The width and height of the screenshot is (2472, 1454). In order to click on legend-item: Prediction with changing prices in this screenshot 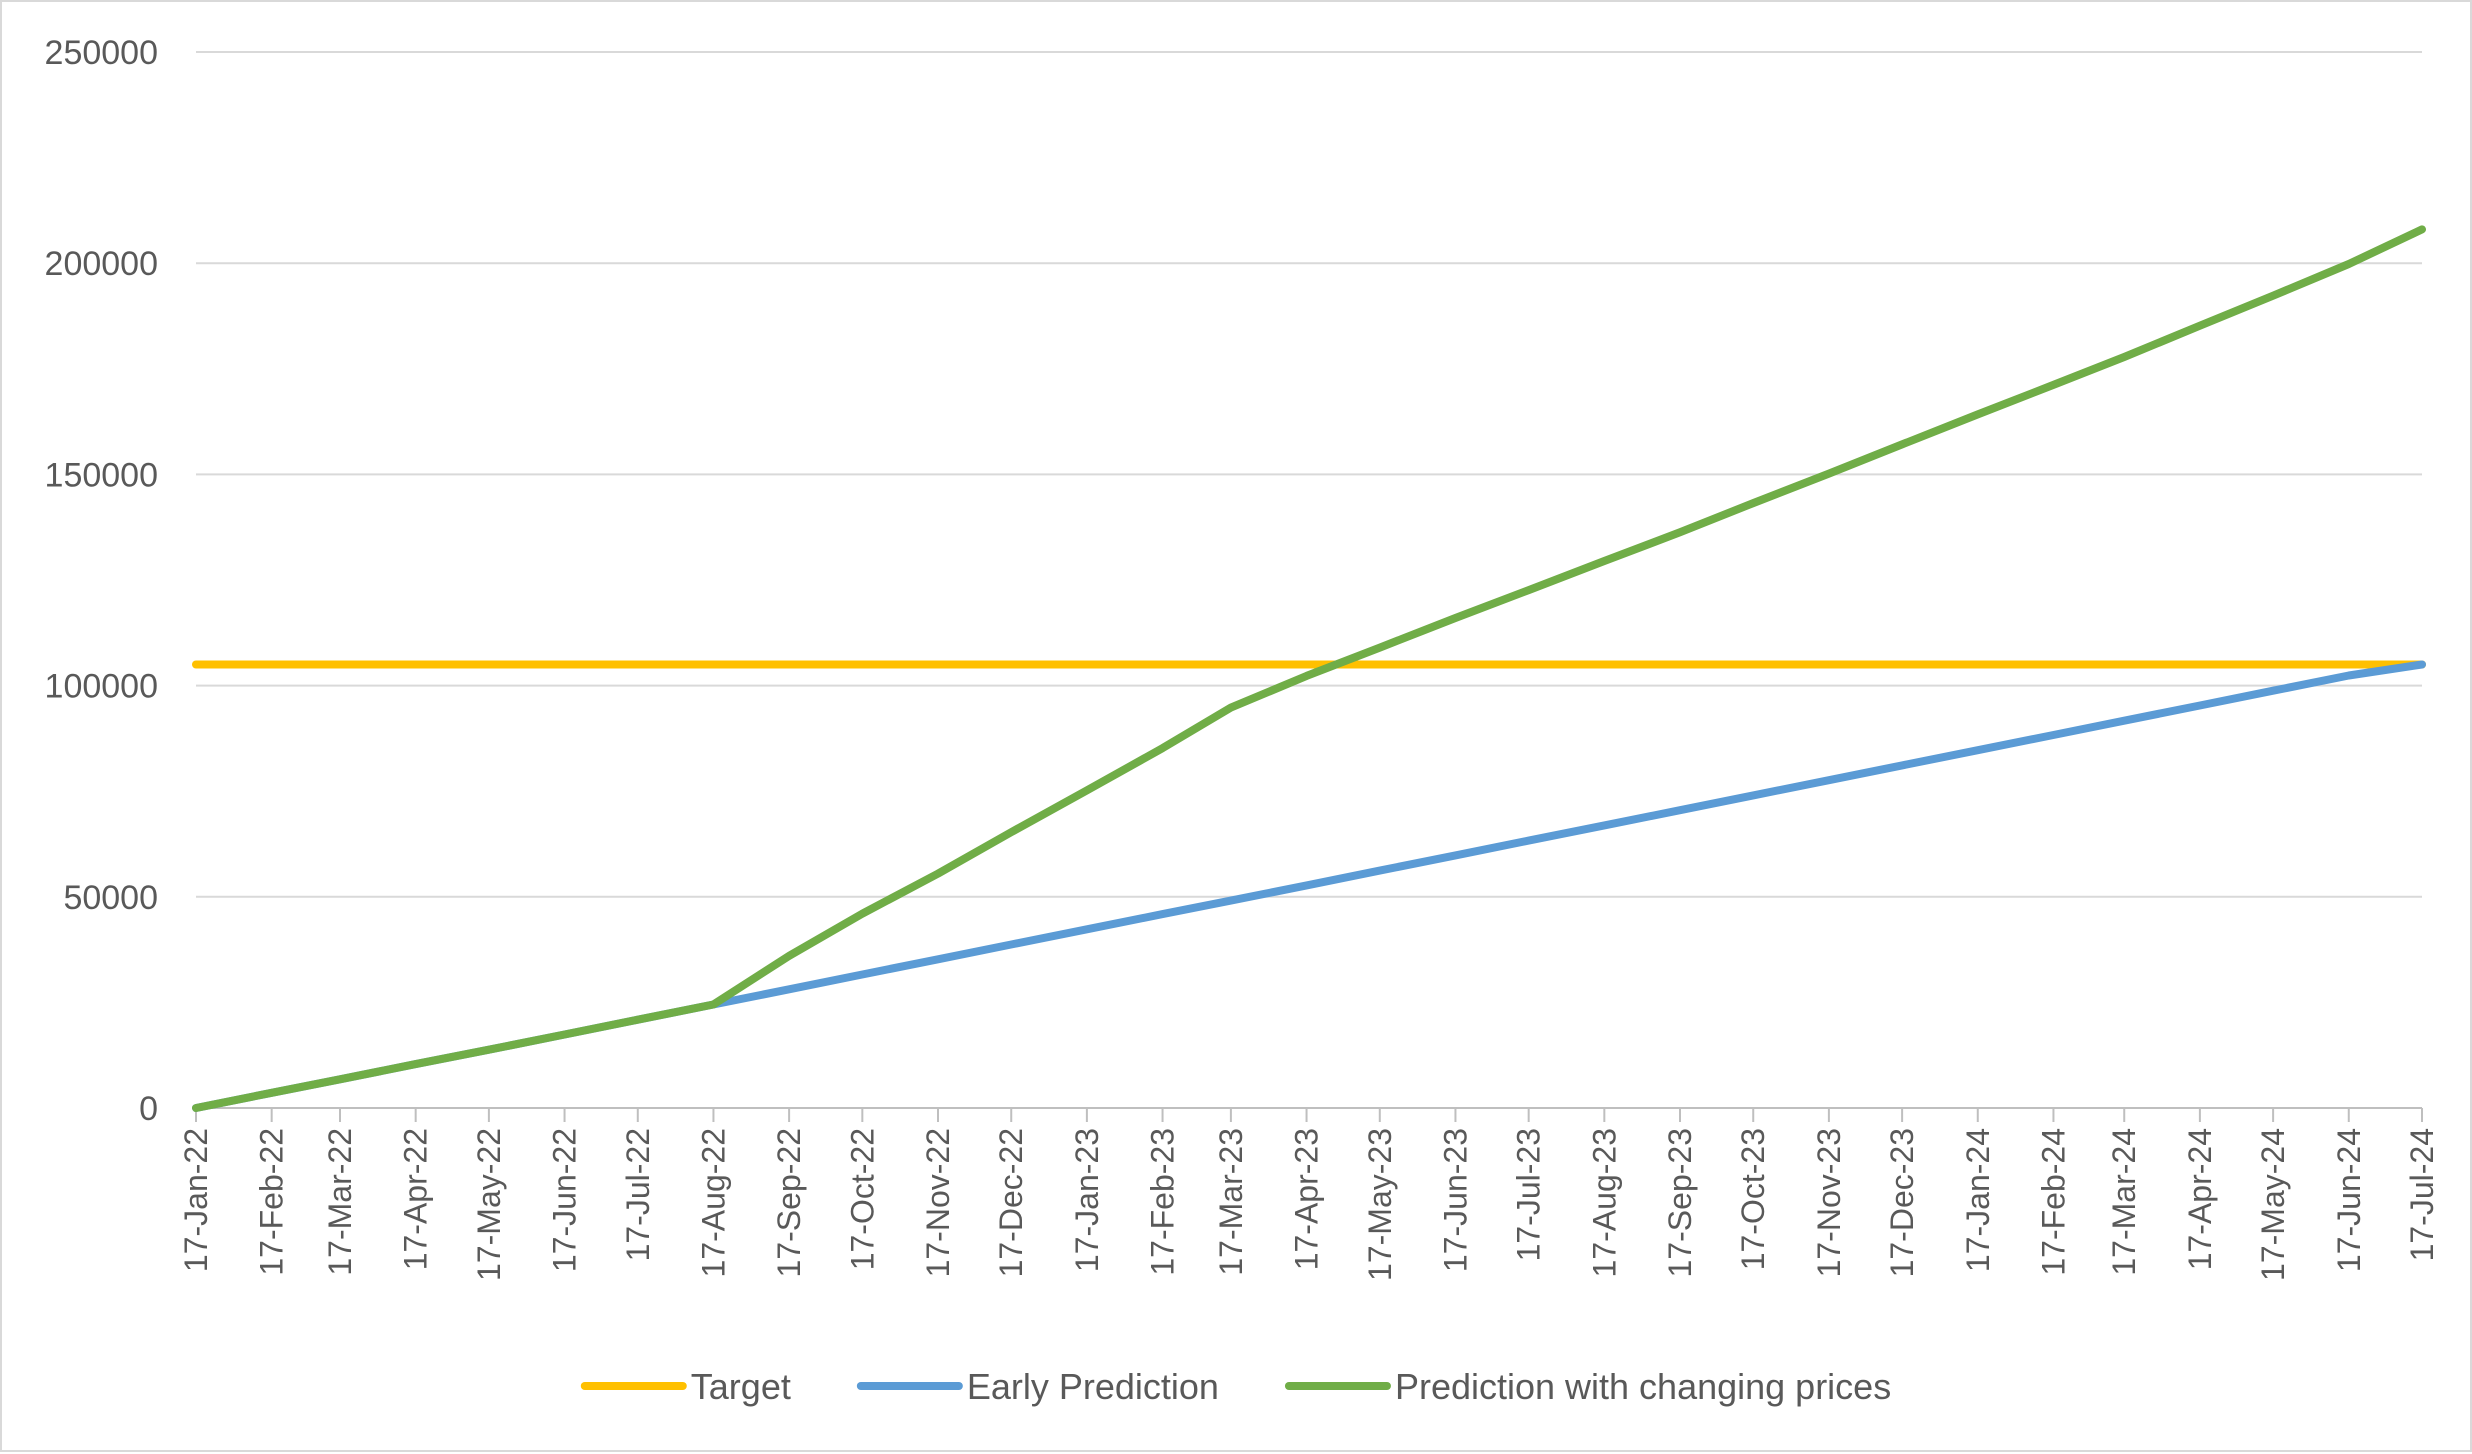, I will do `click(1587, 1386)`.